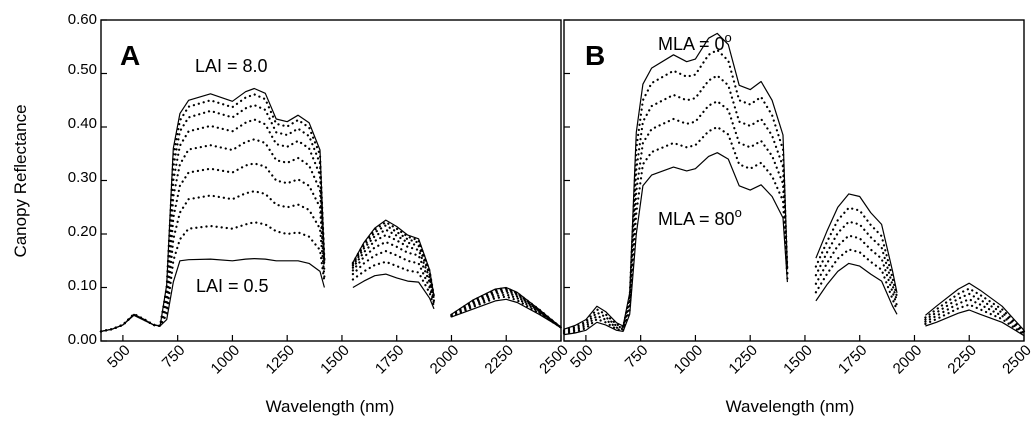  What do you see at coordinates (691, 44) in the screenshot?
I see `panel-b-annotation-top-text: MLA = 0` at bounding box center [691, 44].